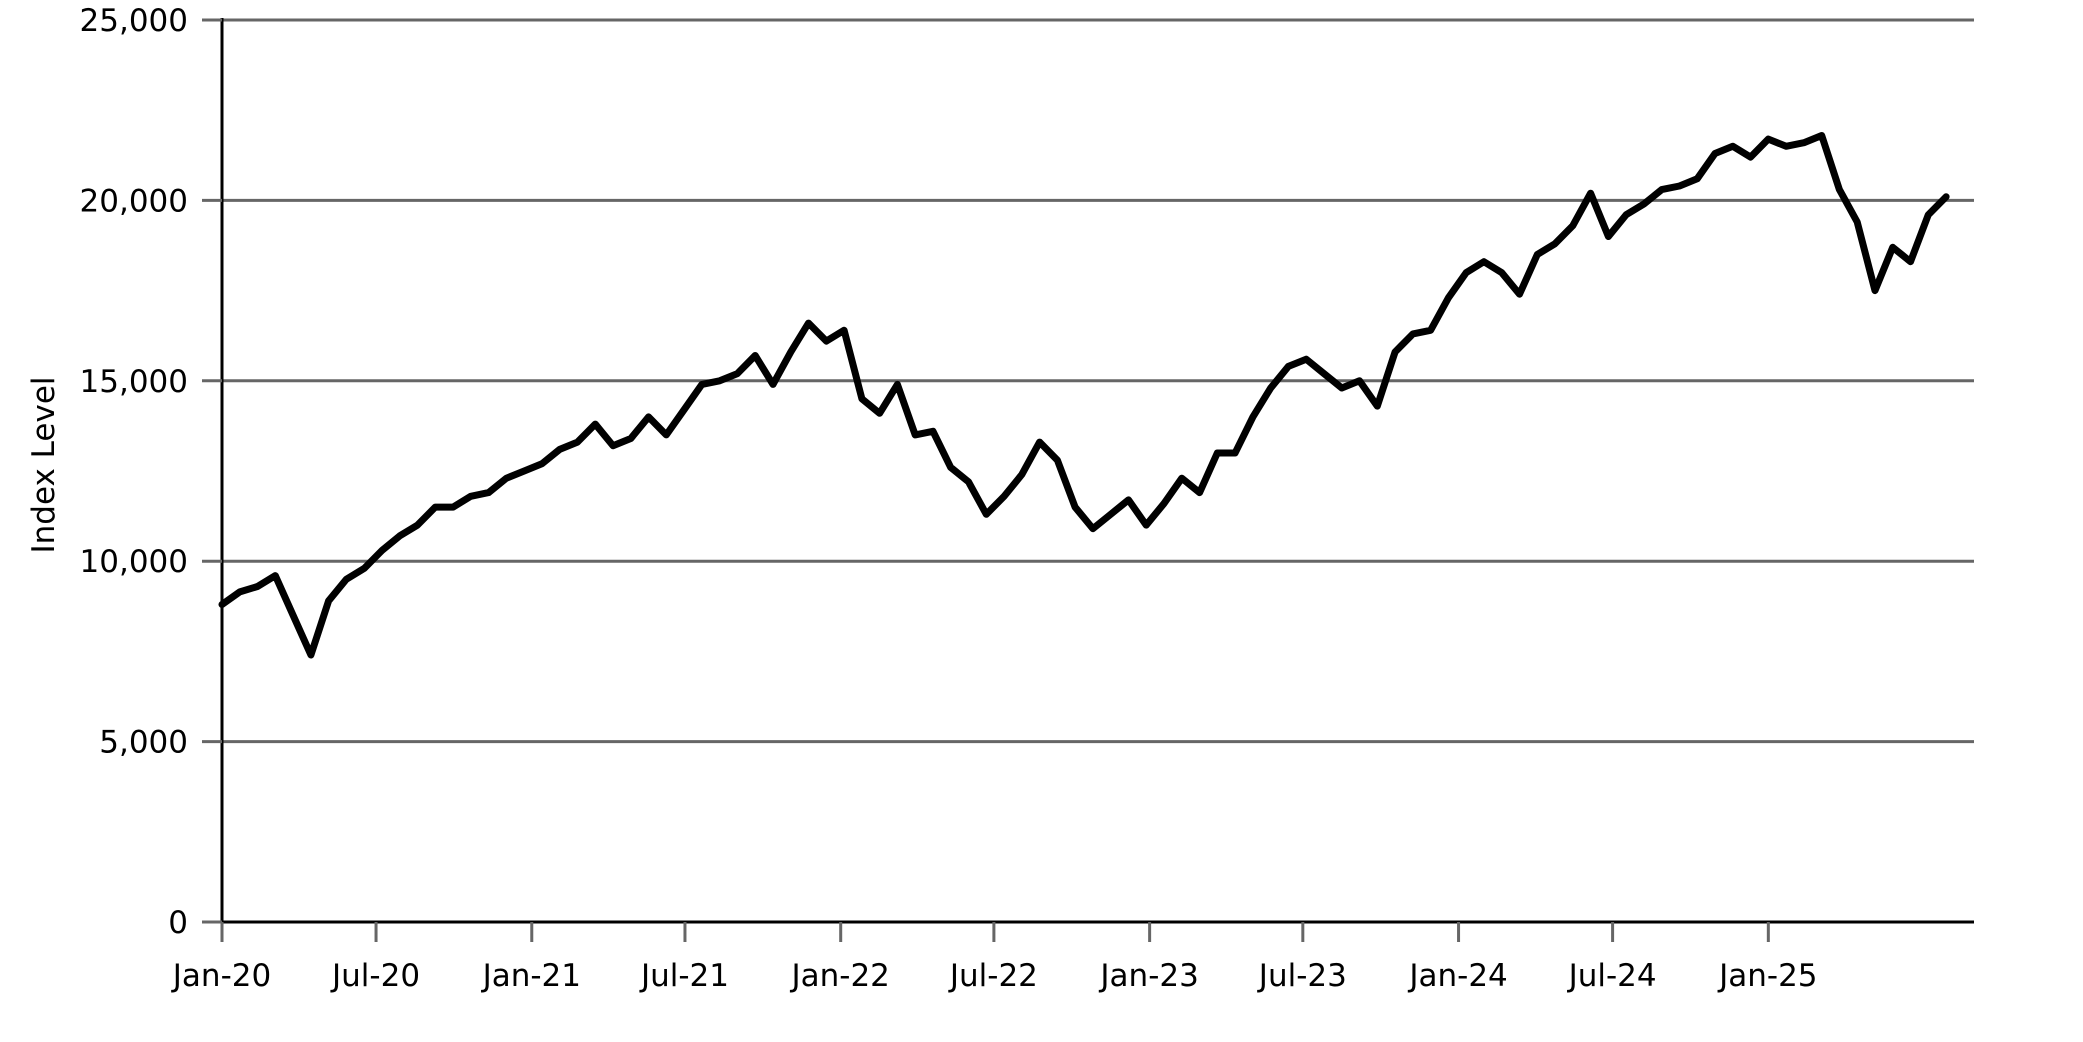 Image resolution: width=2083 pixels, height=1042 pixels. What do you see at coordinates (134, 562) in the screenshot?
I see `y-tick-label: 10,000` at bounding box center [134, 562].